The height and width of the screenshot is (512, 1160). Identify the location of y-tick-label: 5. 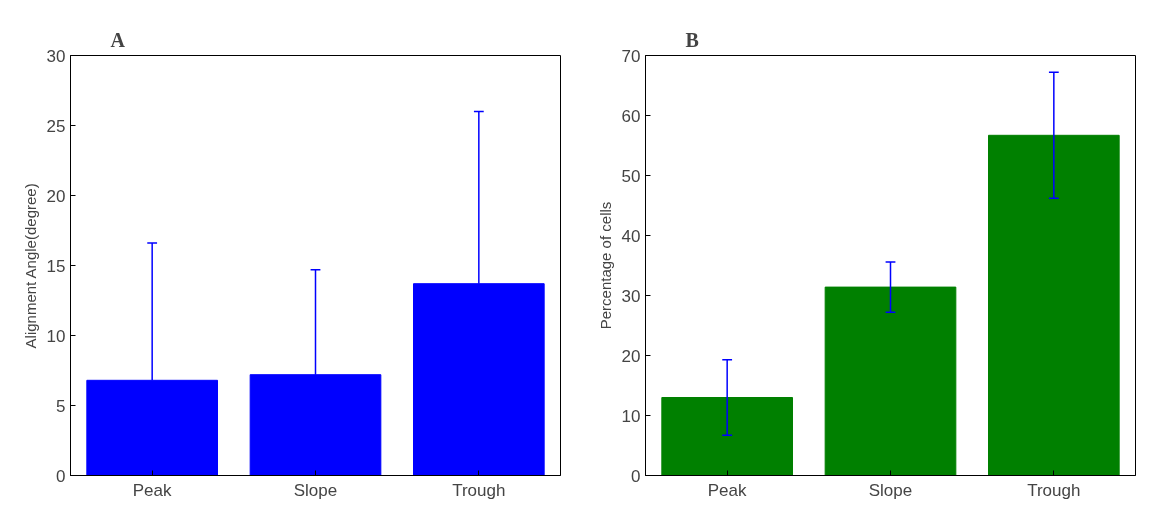
(61, 406).